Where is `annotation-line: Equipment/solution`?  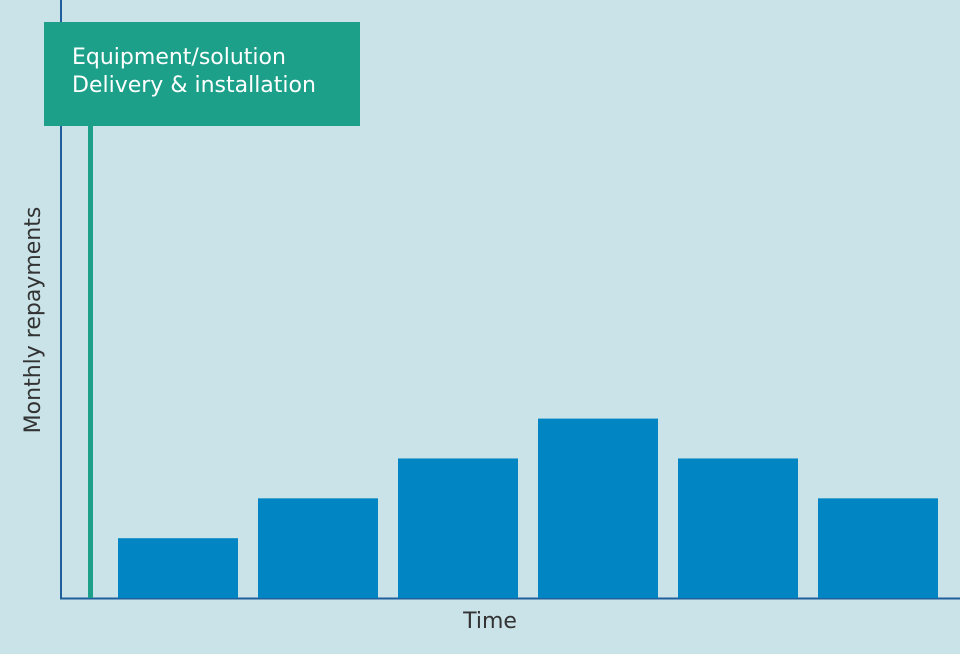 annotation-line: Equipment/solution is located at coordinates (179, 57).